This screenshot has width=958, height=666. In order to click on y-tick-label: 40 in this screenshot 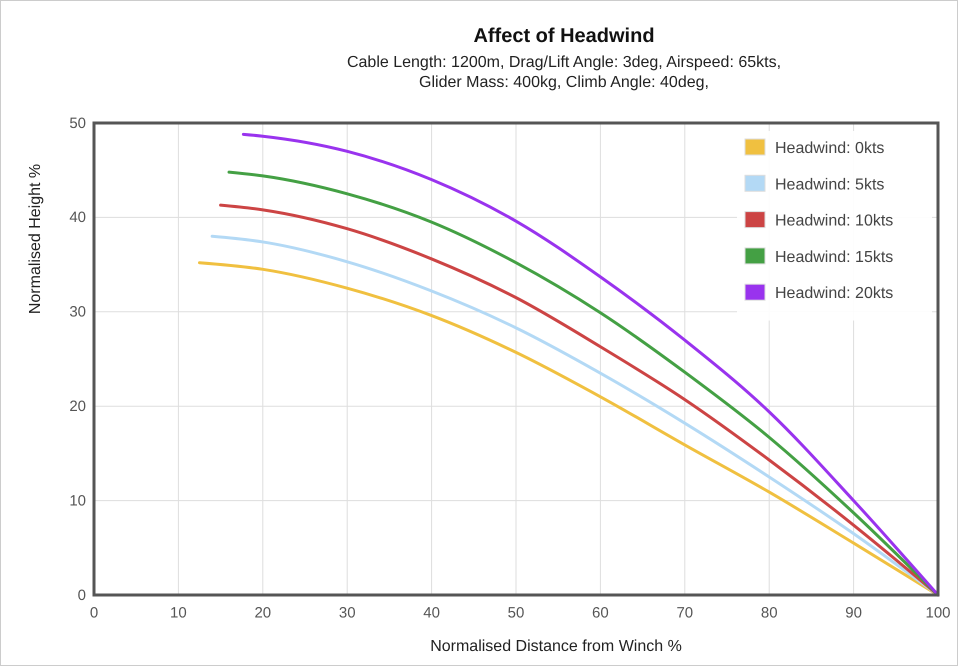, I will do `click(77, 217)`.